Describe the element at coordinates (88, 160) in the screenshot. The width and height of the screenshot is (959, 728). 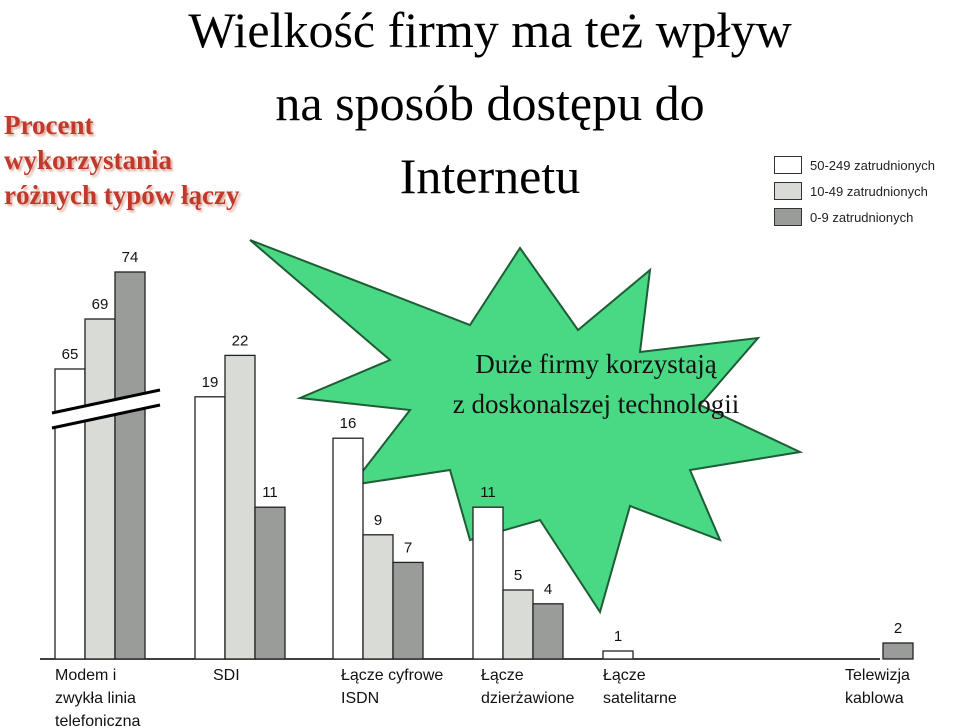
I see `side-label-line-2: wykorzystania` at that location.